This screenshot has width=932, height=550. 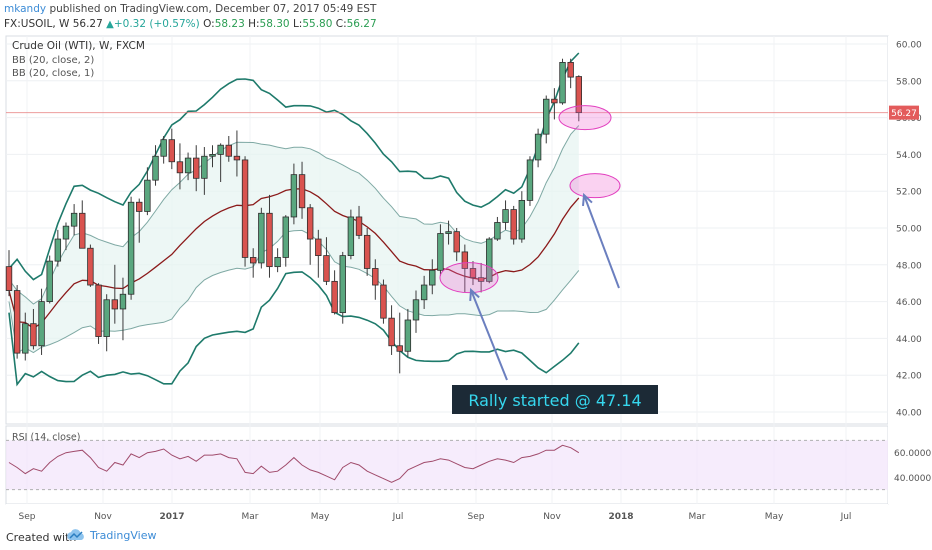 I want to click on cloud-icon, so click(x=75, y=534).